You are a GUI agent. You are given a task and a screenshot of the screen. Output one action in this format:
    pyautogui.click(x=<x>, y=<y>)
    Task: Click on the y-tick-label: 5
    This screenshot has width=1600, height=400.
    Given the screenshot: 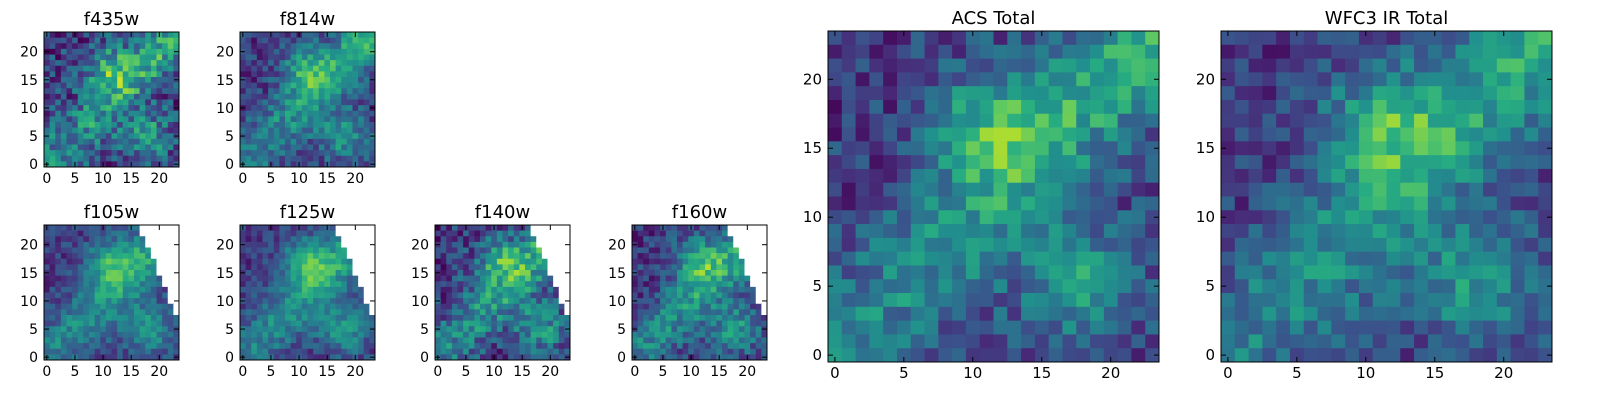 What is the action you would take?
    pyautogui.click(x=33, y=330)
    